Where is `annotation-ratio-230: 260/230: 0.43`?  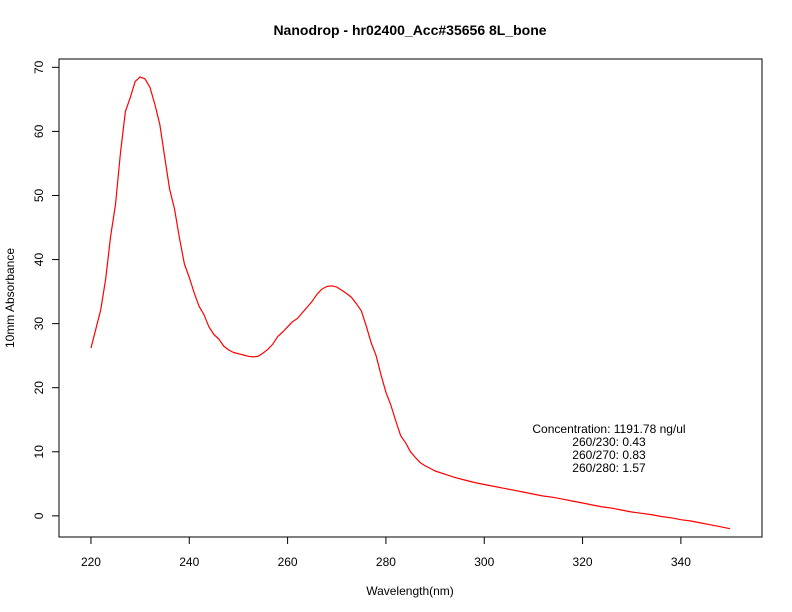 annotation-ratio-230: 260/230: 0.43 is located at coordinates (609, 442).